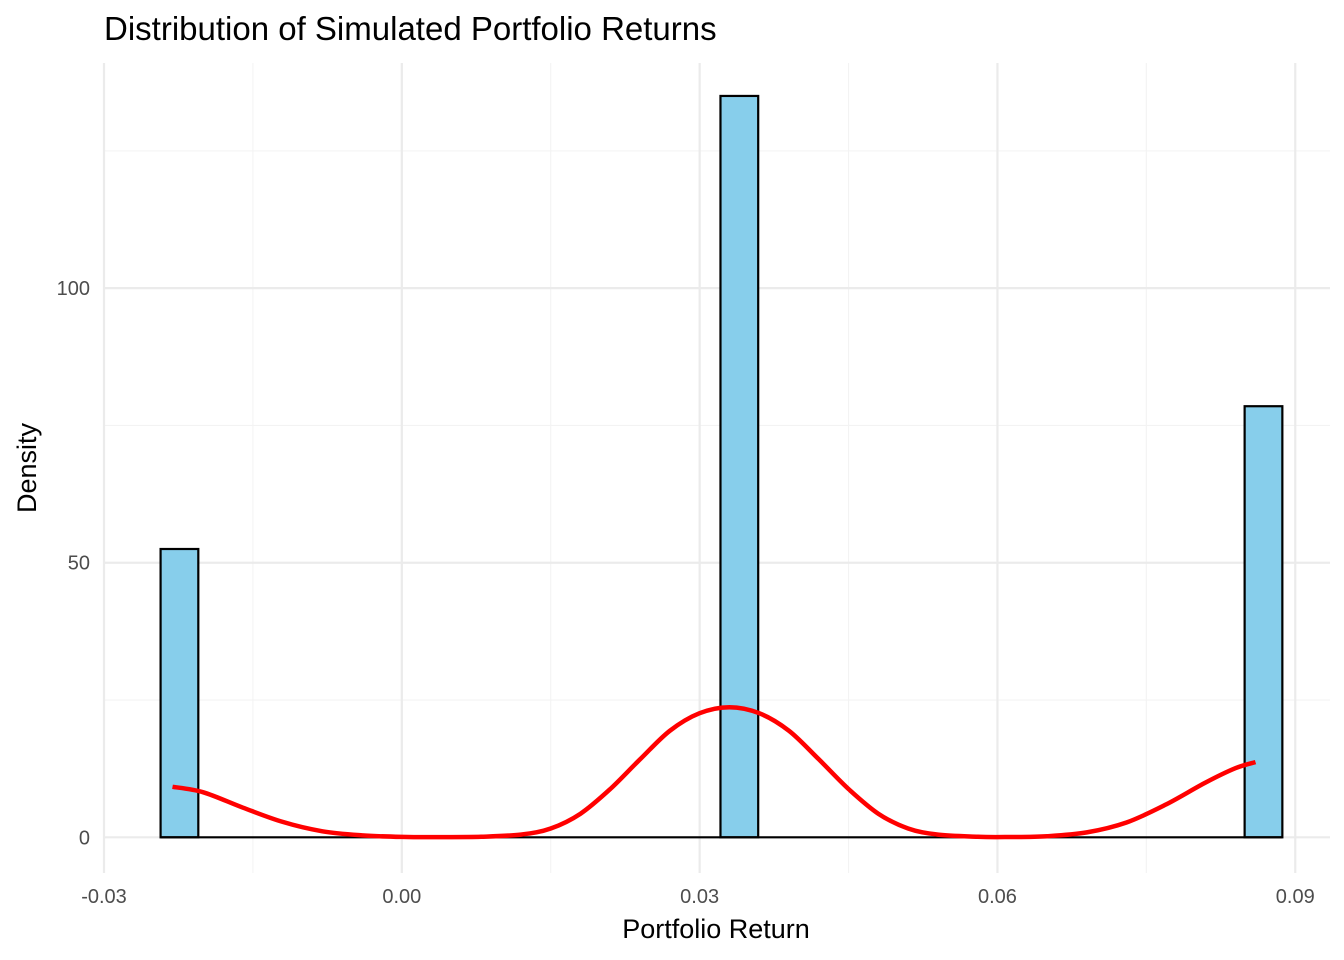  I want to click on y-tick-label: 100, so click(73, 289).